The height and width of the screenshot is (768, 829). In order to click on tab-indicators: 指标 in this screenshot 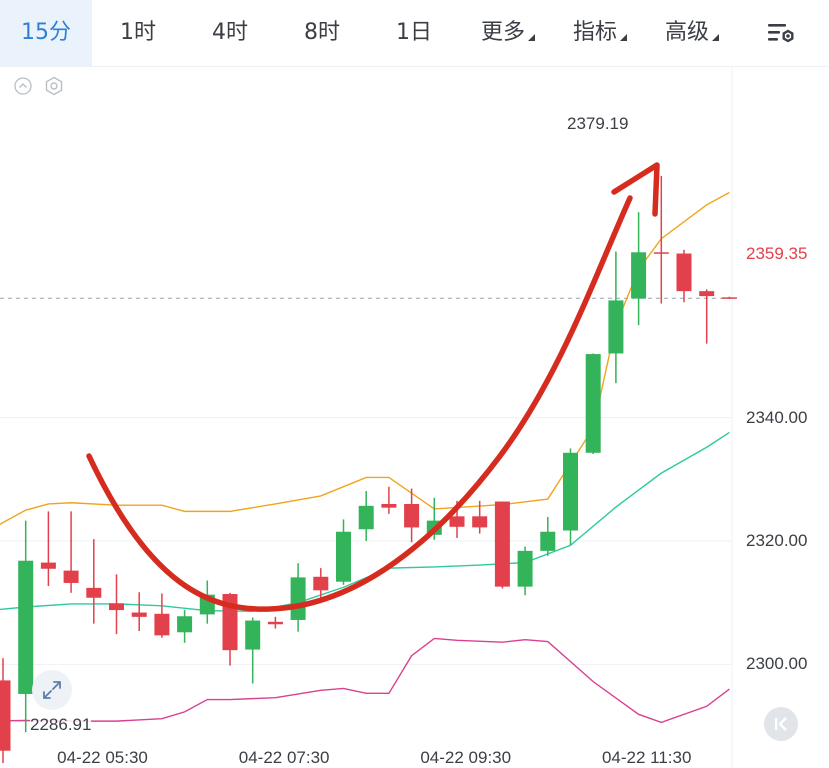, I will do `click(600, 33)`.